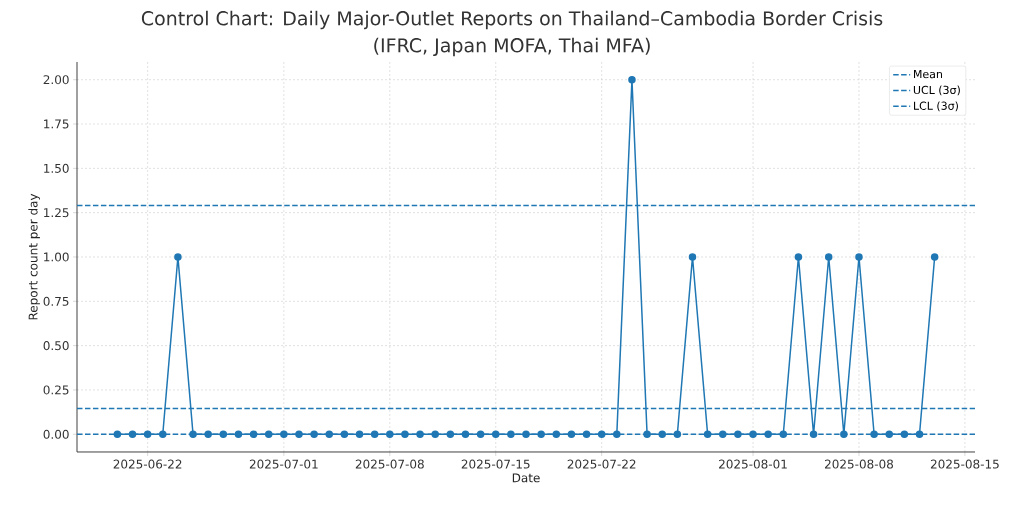  I want to click on y-tick-label: 0.00, so click(56, 434).